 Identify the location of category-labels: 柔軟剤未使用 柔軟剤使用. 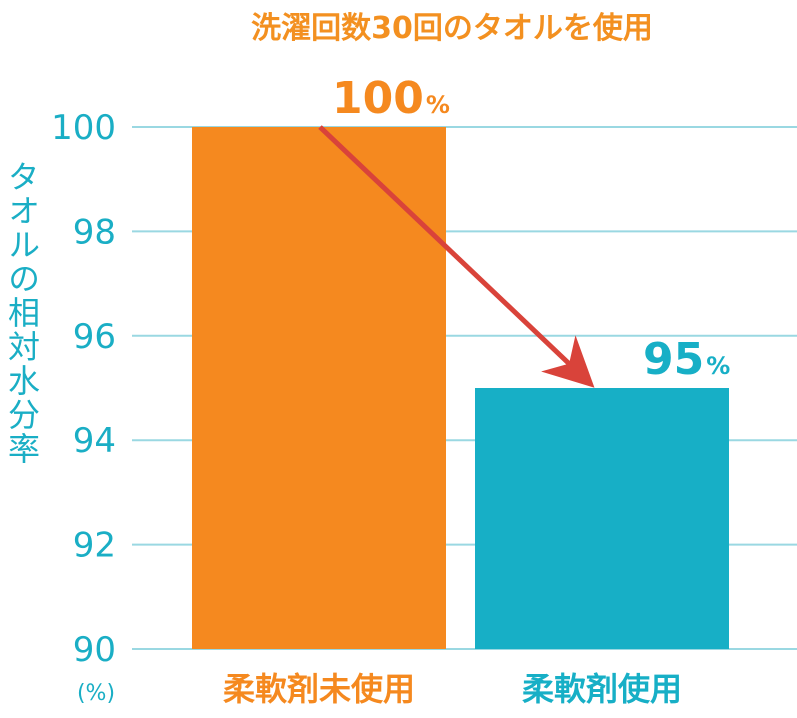
(452, 689).